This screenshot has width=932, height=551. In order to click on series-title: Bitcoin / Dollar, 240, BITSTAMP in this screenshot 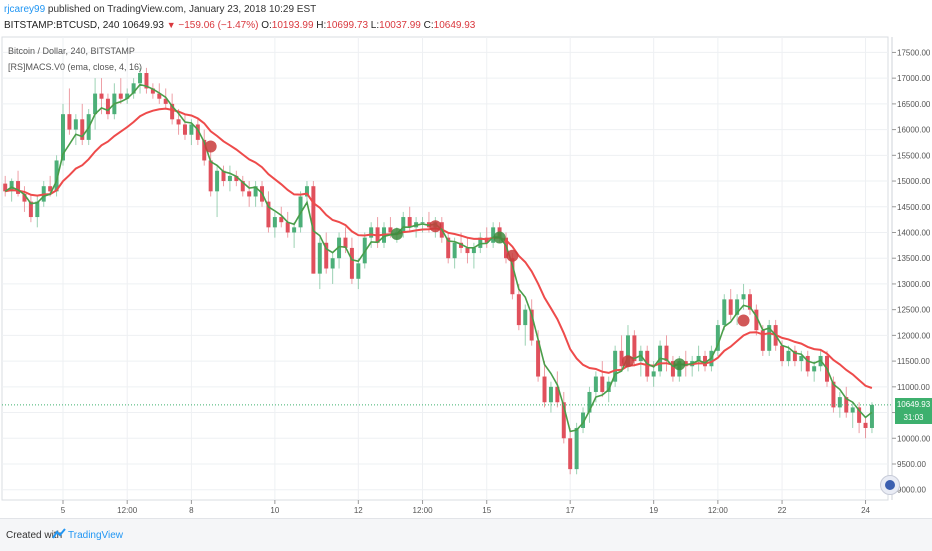, I will do `click(71, 51)`.